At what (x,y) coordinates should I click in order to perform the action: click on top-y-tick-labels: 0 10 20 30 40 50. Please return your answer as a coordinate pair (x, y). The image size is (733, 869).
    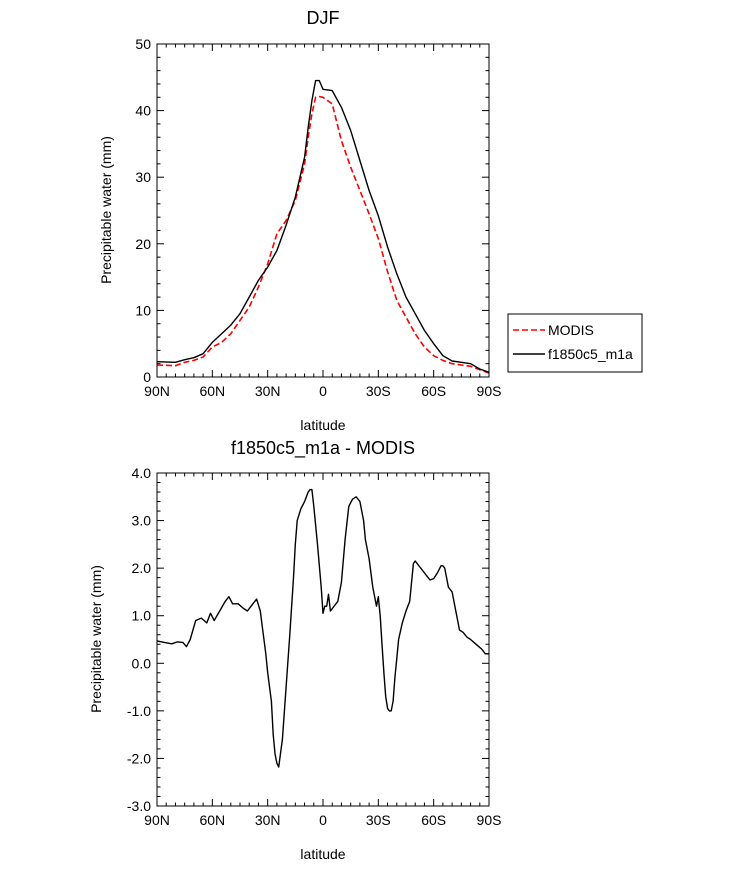
    Looking at the image, I should click on (143, 210).